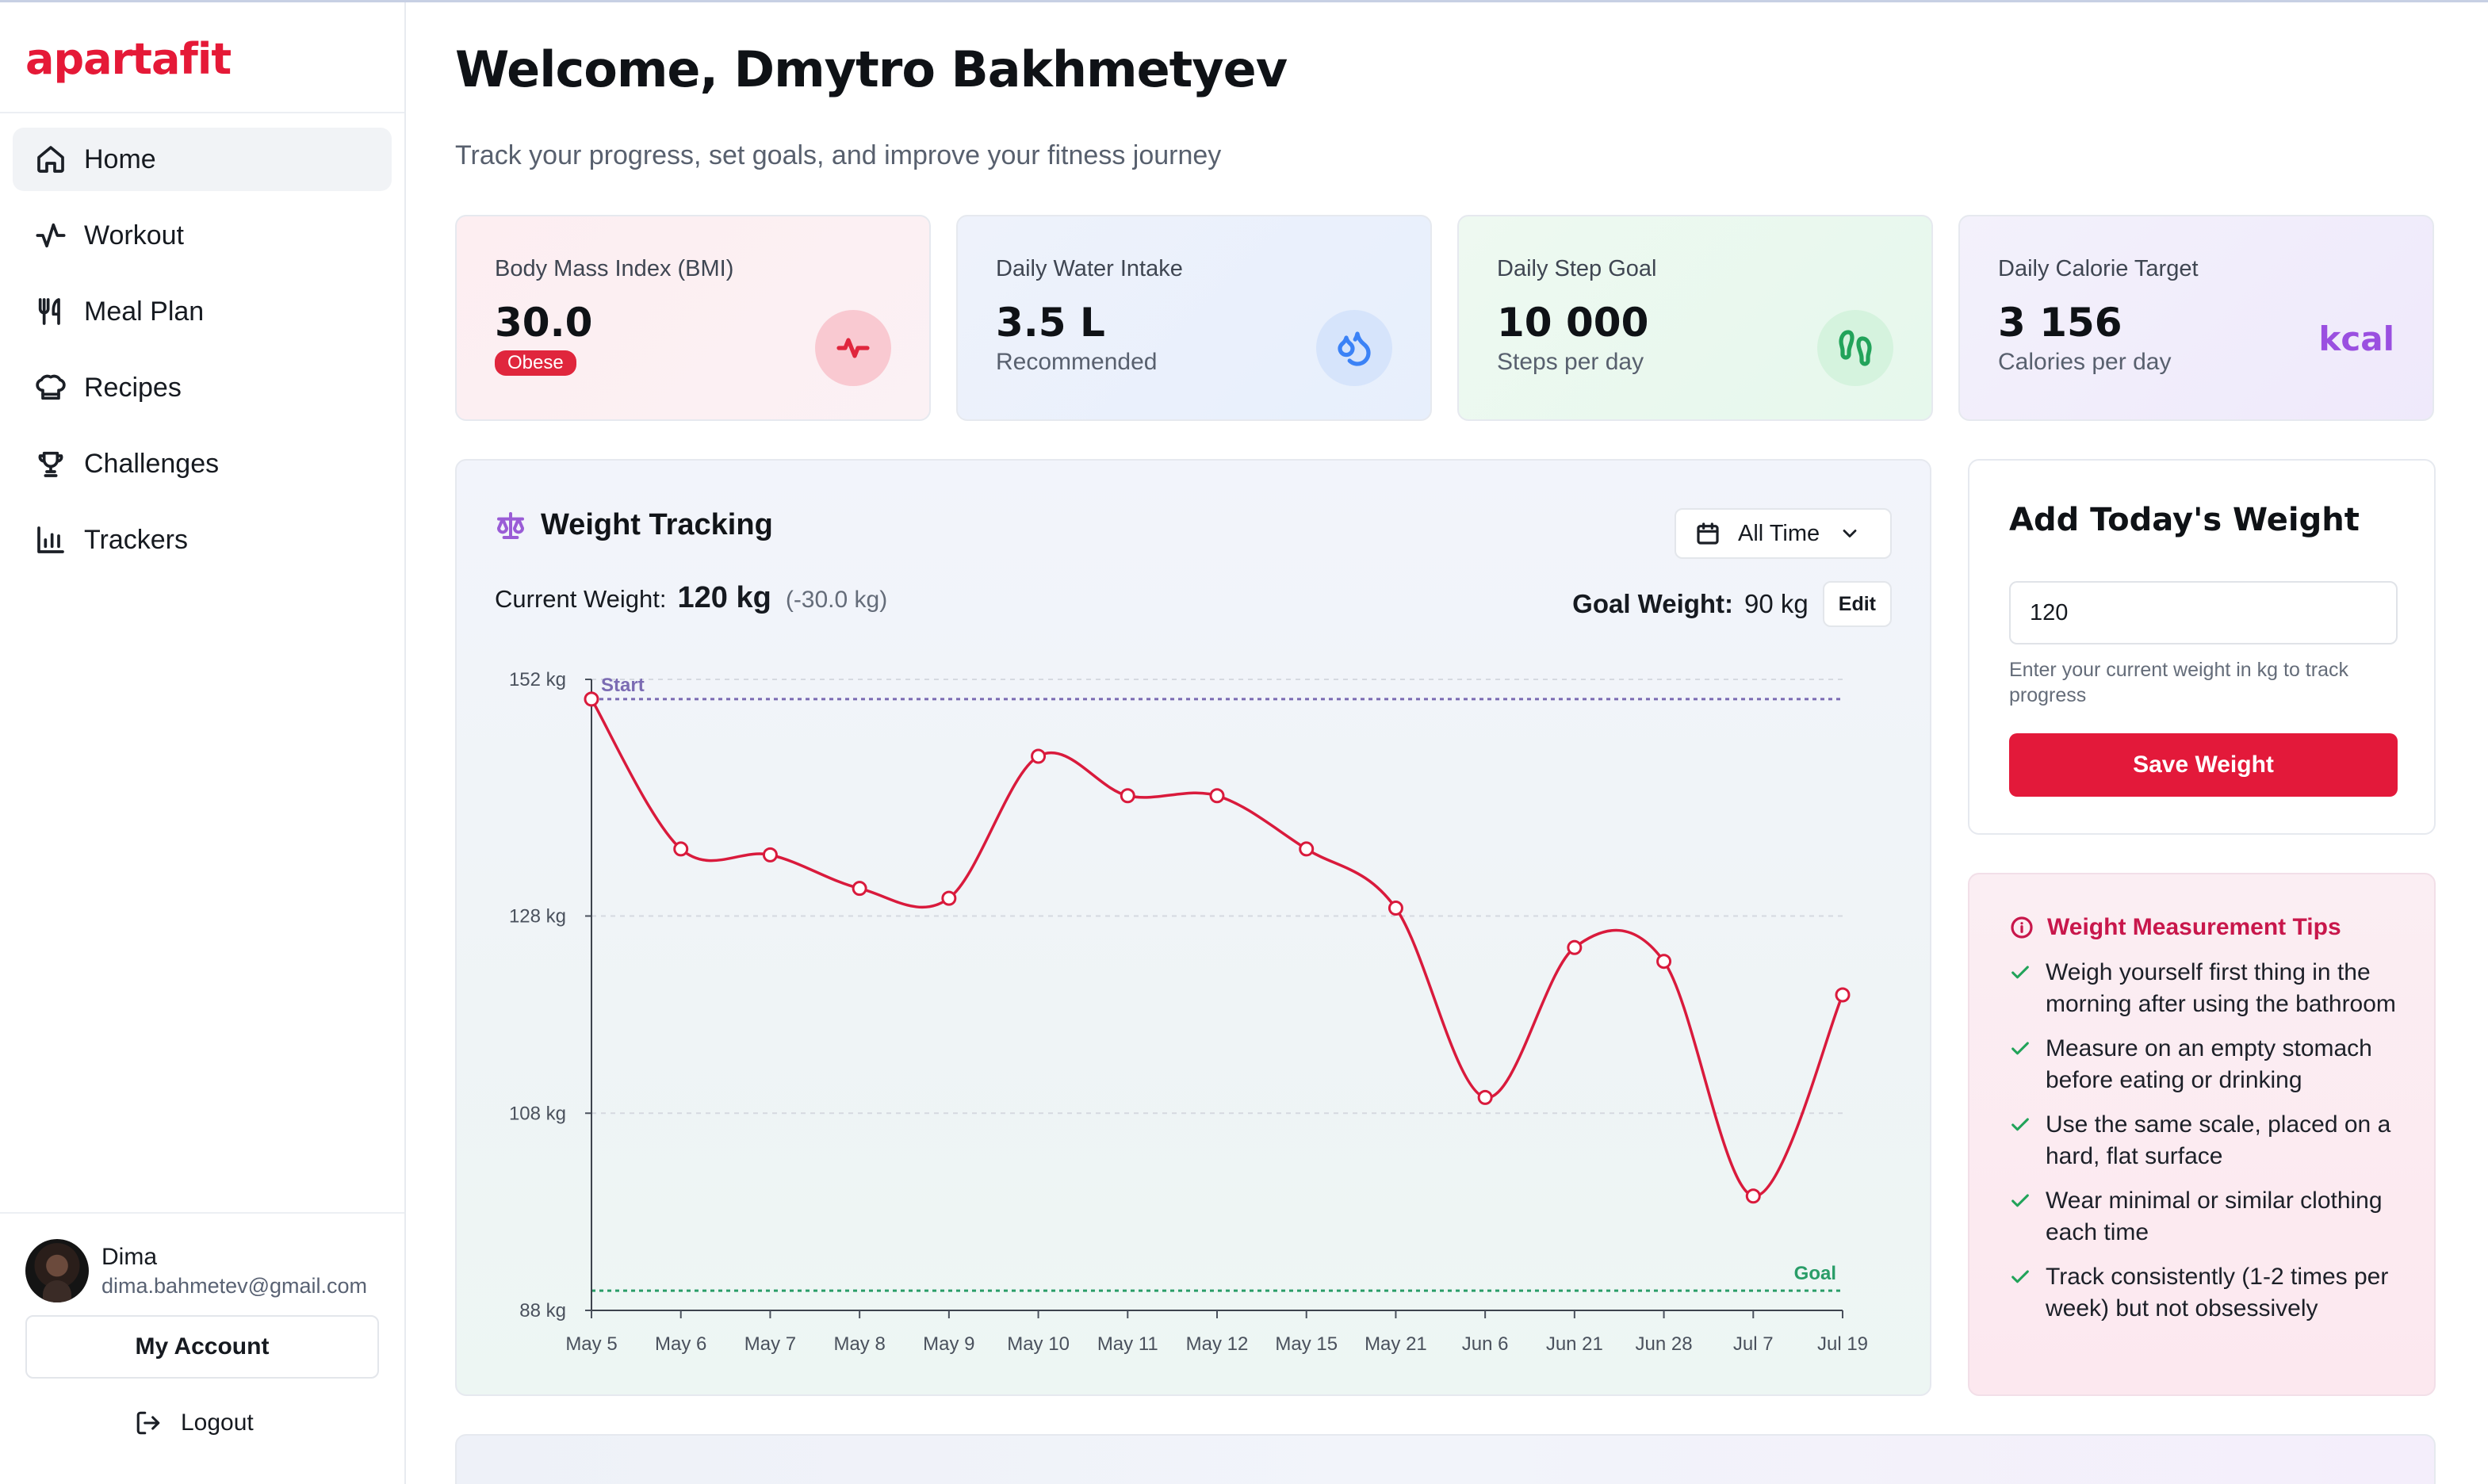 The height and width of the screenshot is (1484, 2488). Describe the element at coordinates (1306, 1344) in the screenshot. I see `x-tick-label: May 15` at that location.